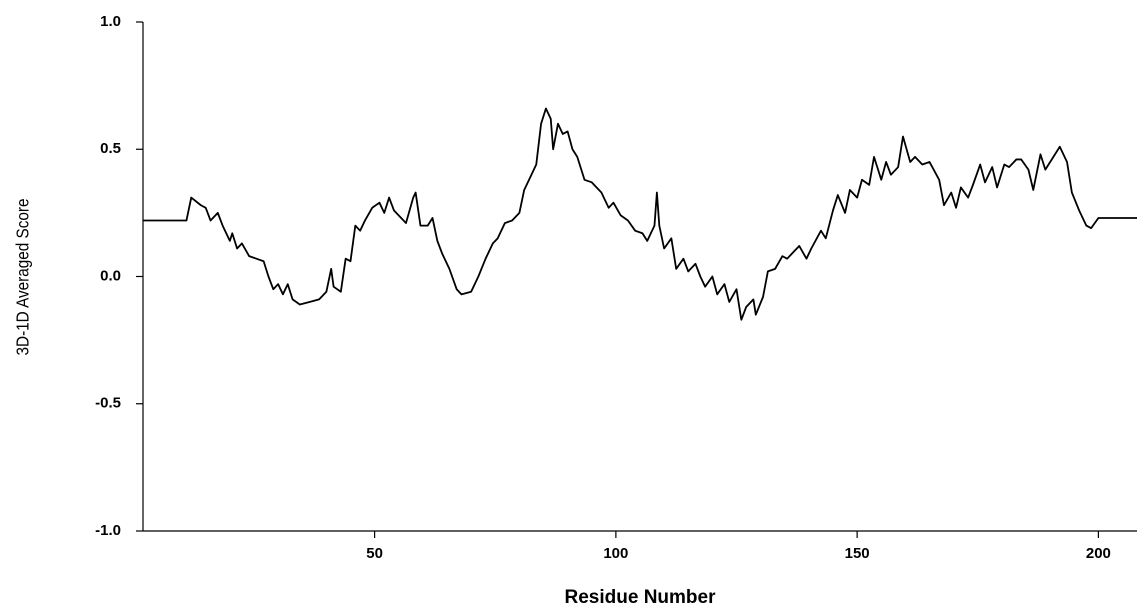  What do you see at coordinates (857, 553) in the screenshot?
I see `x-tick-label: 150` at bounding box center [857, 553].